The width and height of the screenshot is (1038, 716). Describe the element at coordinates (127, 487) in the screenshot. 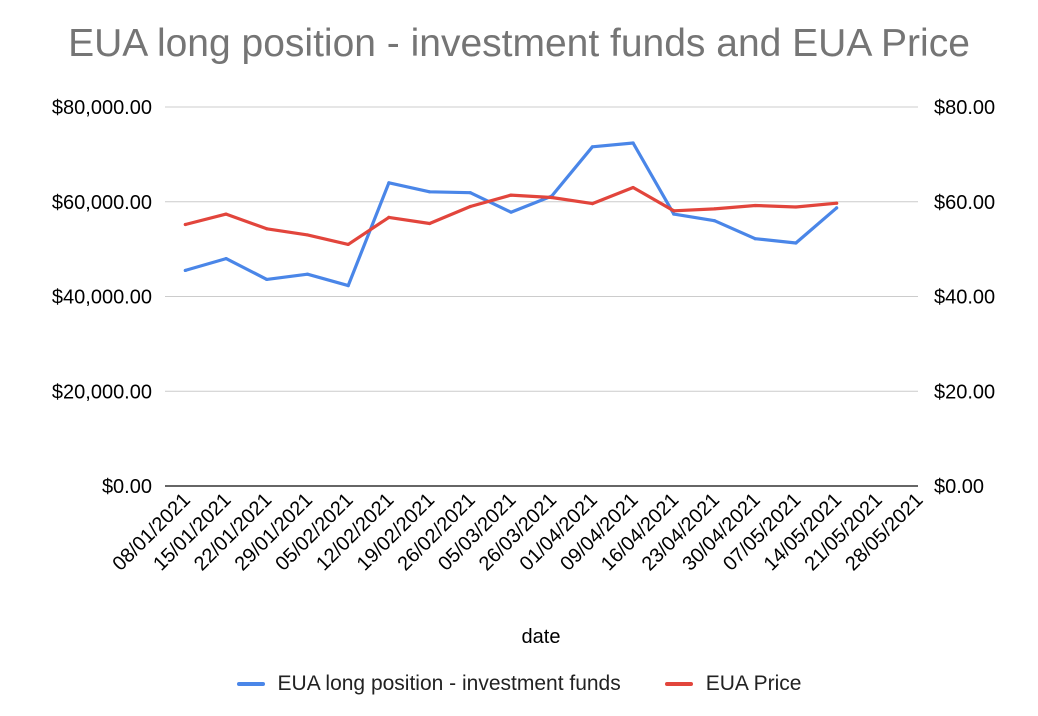

I see `y-left-tick-label: $0.00` at that location.